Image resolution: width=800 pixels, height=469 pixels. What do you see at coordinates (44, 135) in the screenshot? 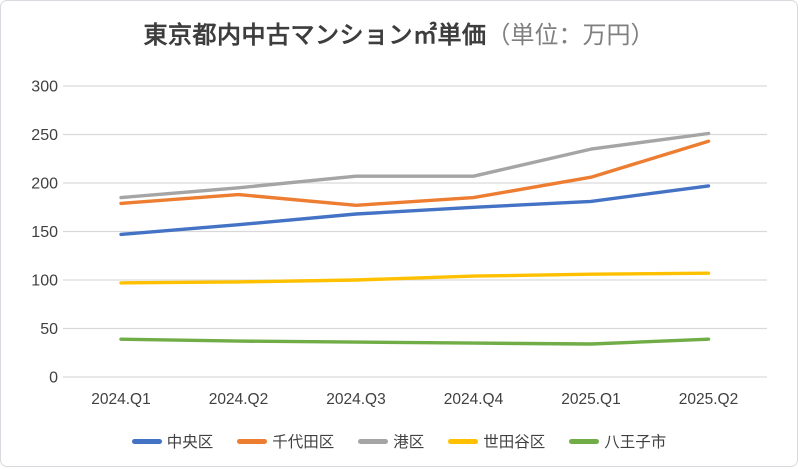
I see `y-tick-label-250: 250` at bounding box center [44, 135].